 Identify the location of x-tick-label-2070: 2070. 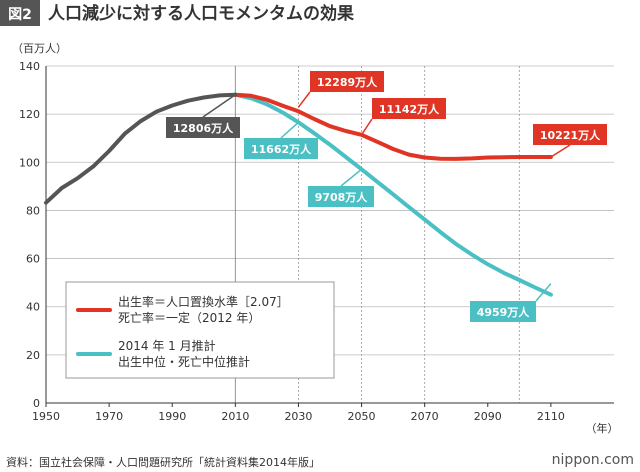
(425, 416).